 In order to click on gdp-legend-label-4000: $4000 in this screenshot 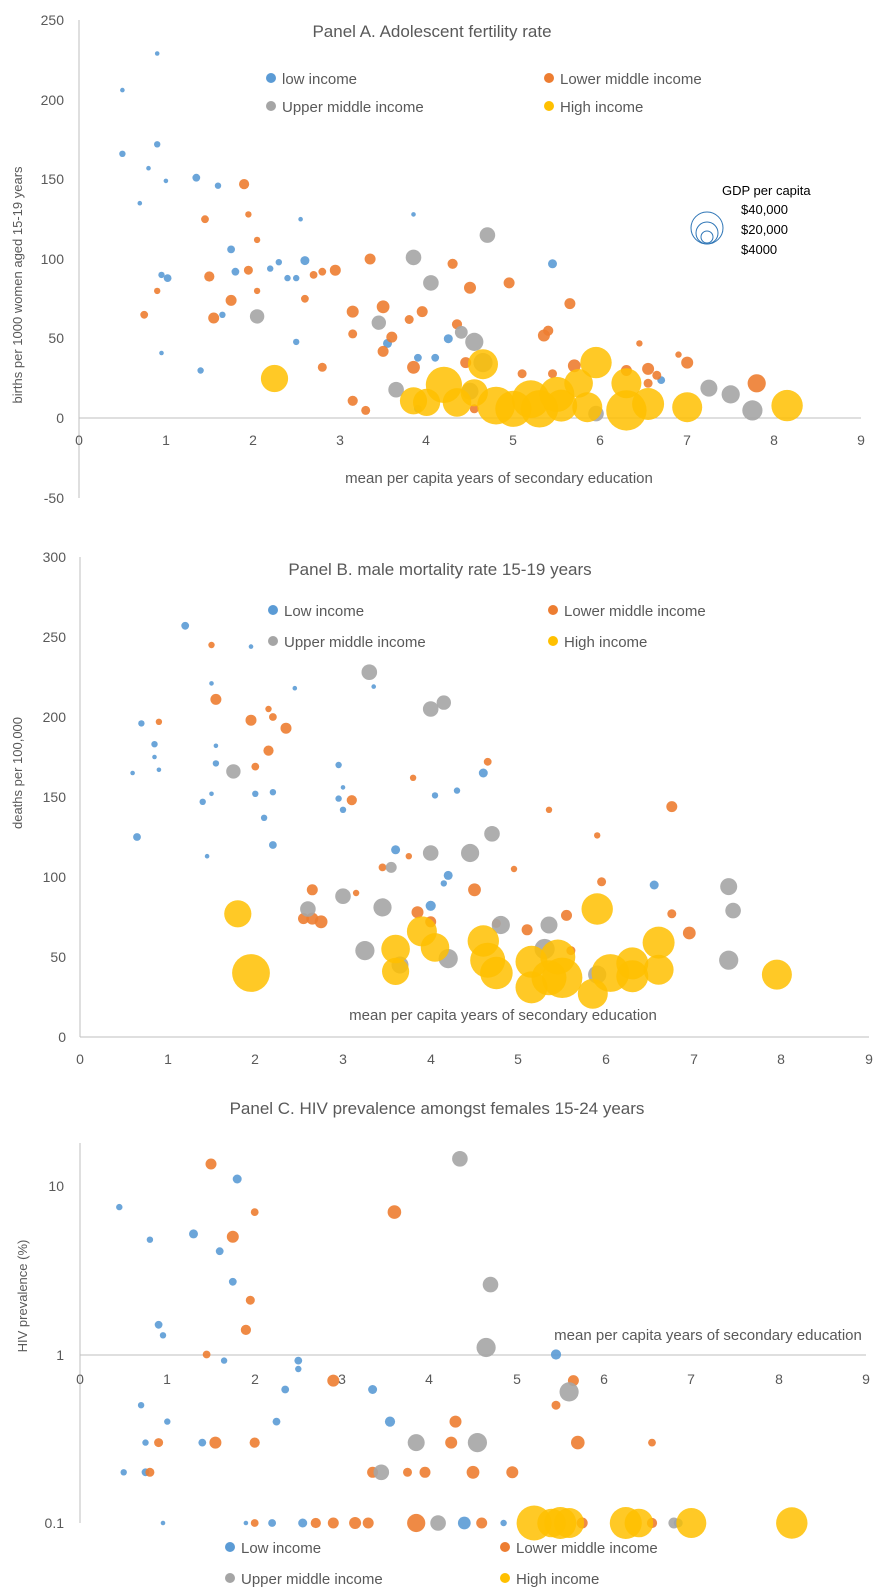, I will do `click(759, 249)`.